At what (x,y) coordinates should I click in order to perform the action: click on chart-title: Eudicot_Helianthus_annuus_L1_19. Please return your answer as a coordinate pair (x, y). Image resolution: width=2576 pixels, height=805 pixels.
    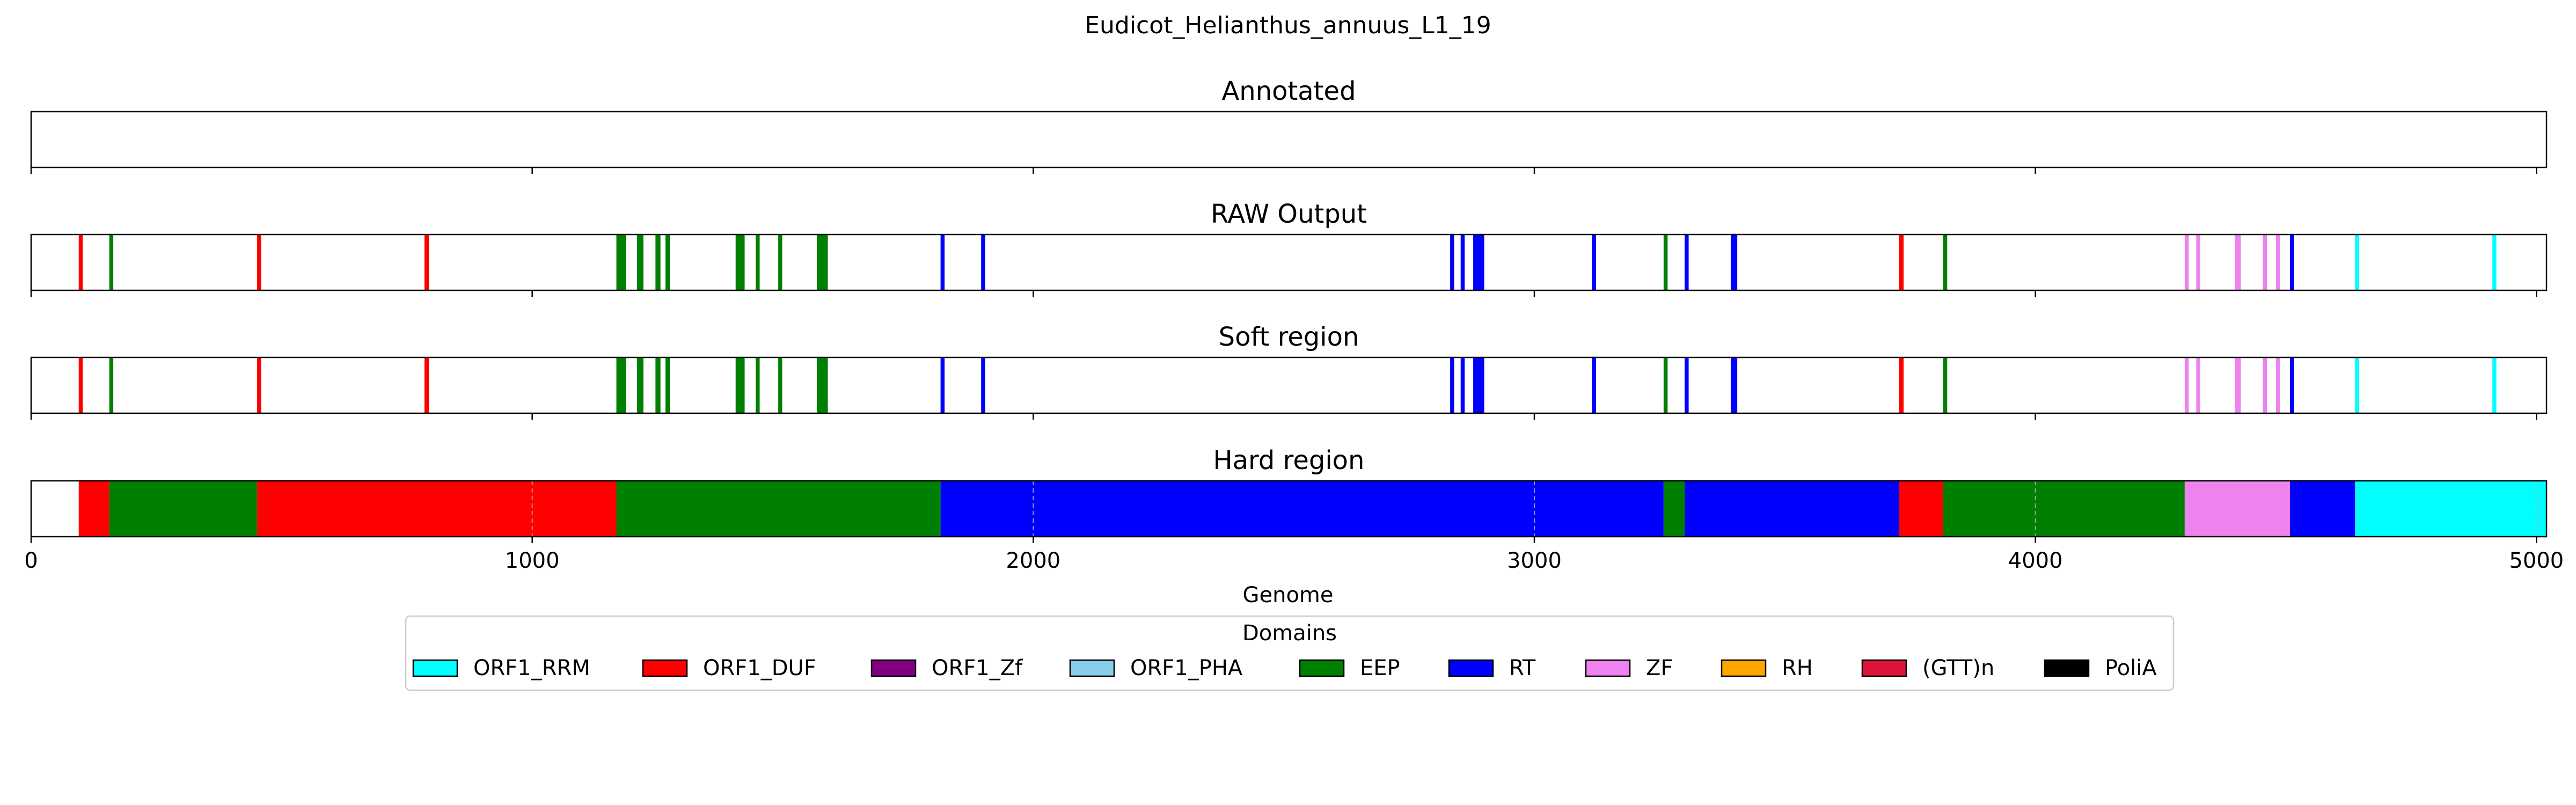
    Looking at the image, I should click on (1288, 25).